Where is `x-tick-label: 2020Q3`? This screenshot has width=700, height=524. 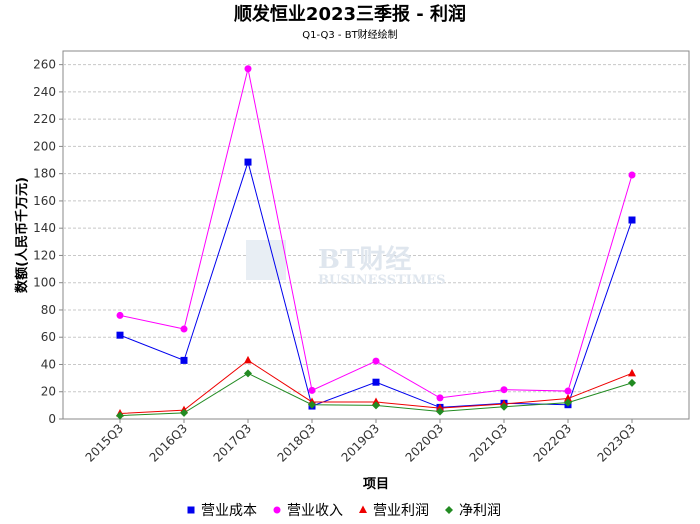
x-tick-label: 2020Q3 is located at coordinates (425, 443).